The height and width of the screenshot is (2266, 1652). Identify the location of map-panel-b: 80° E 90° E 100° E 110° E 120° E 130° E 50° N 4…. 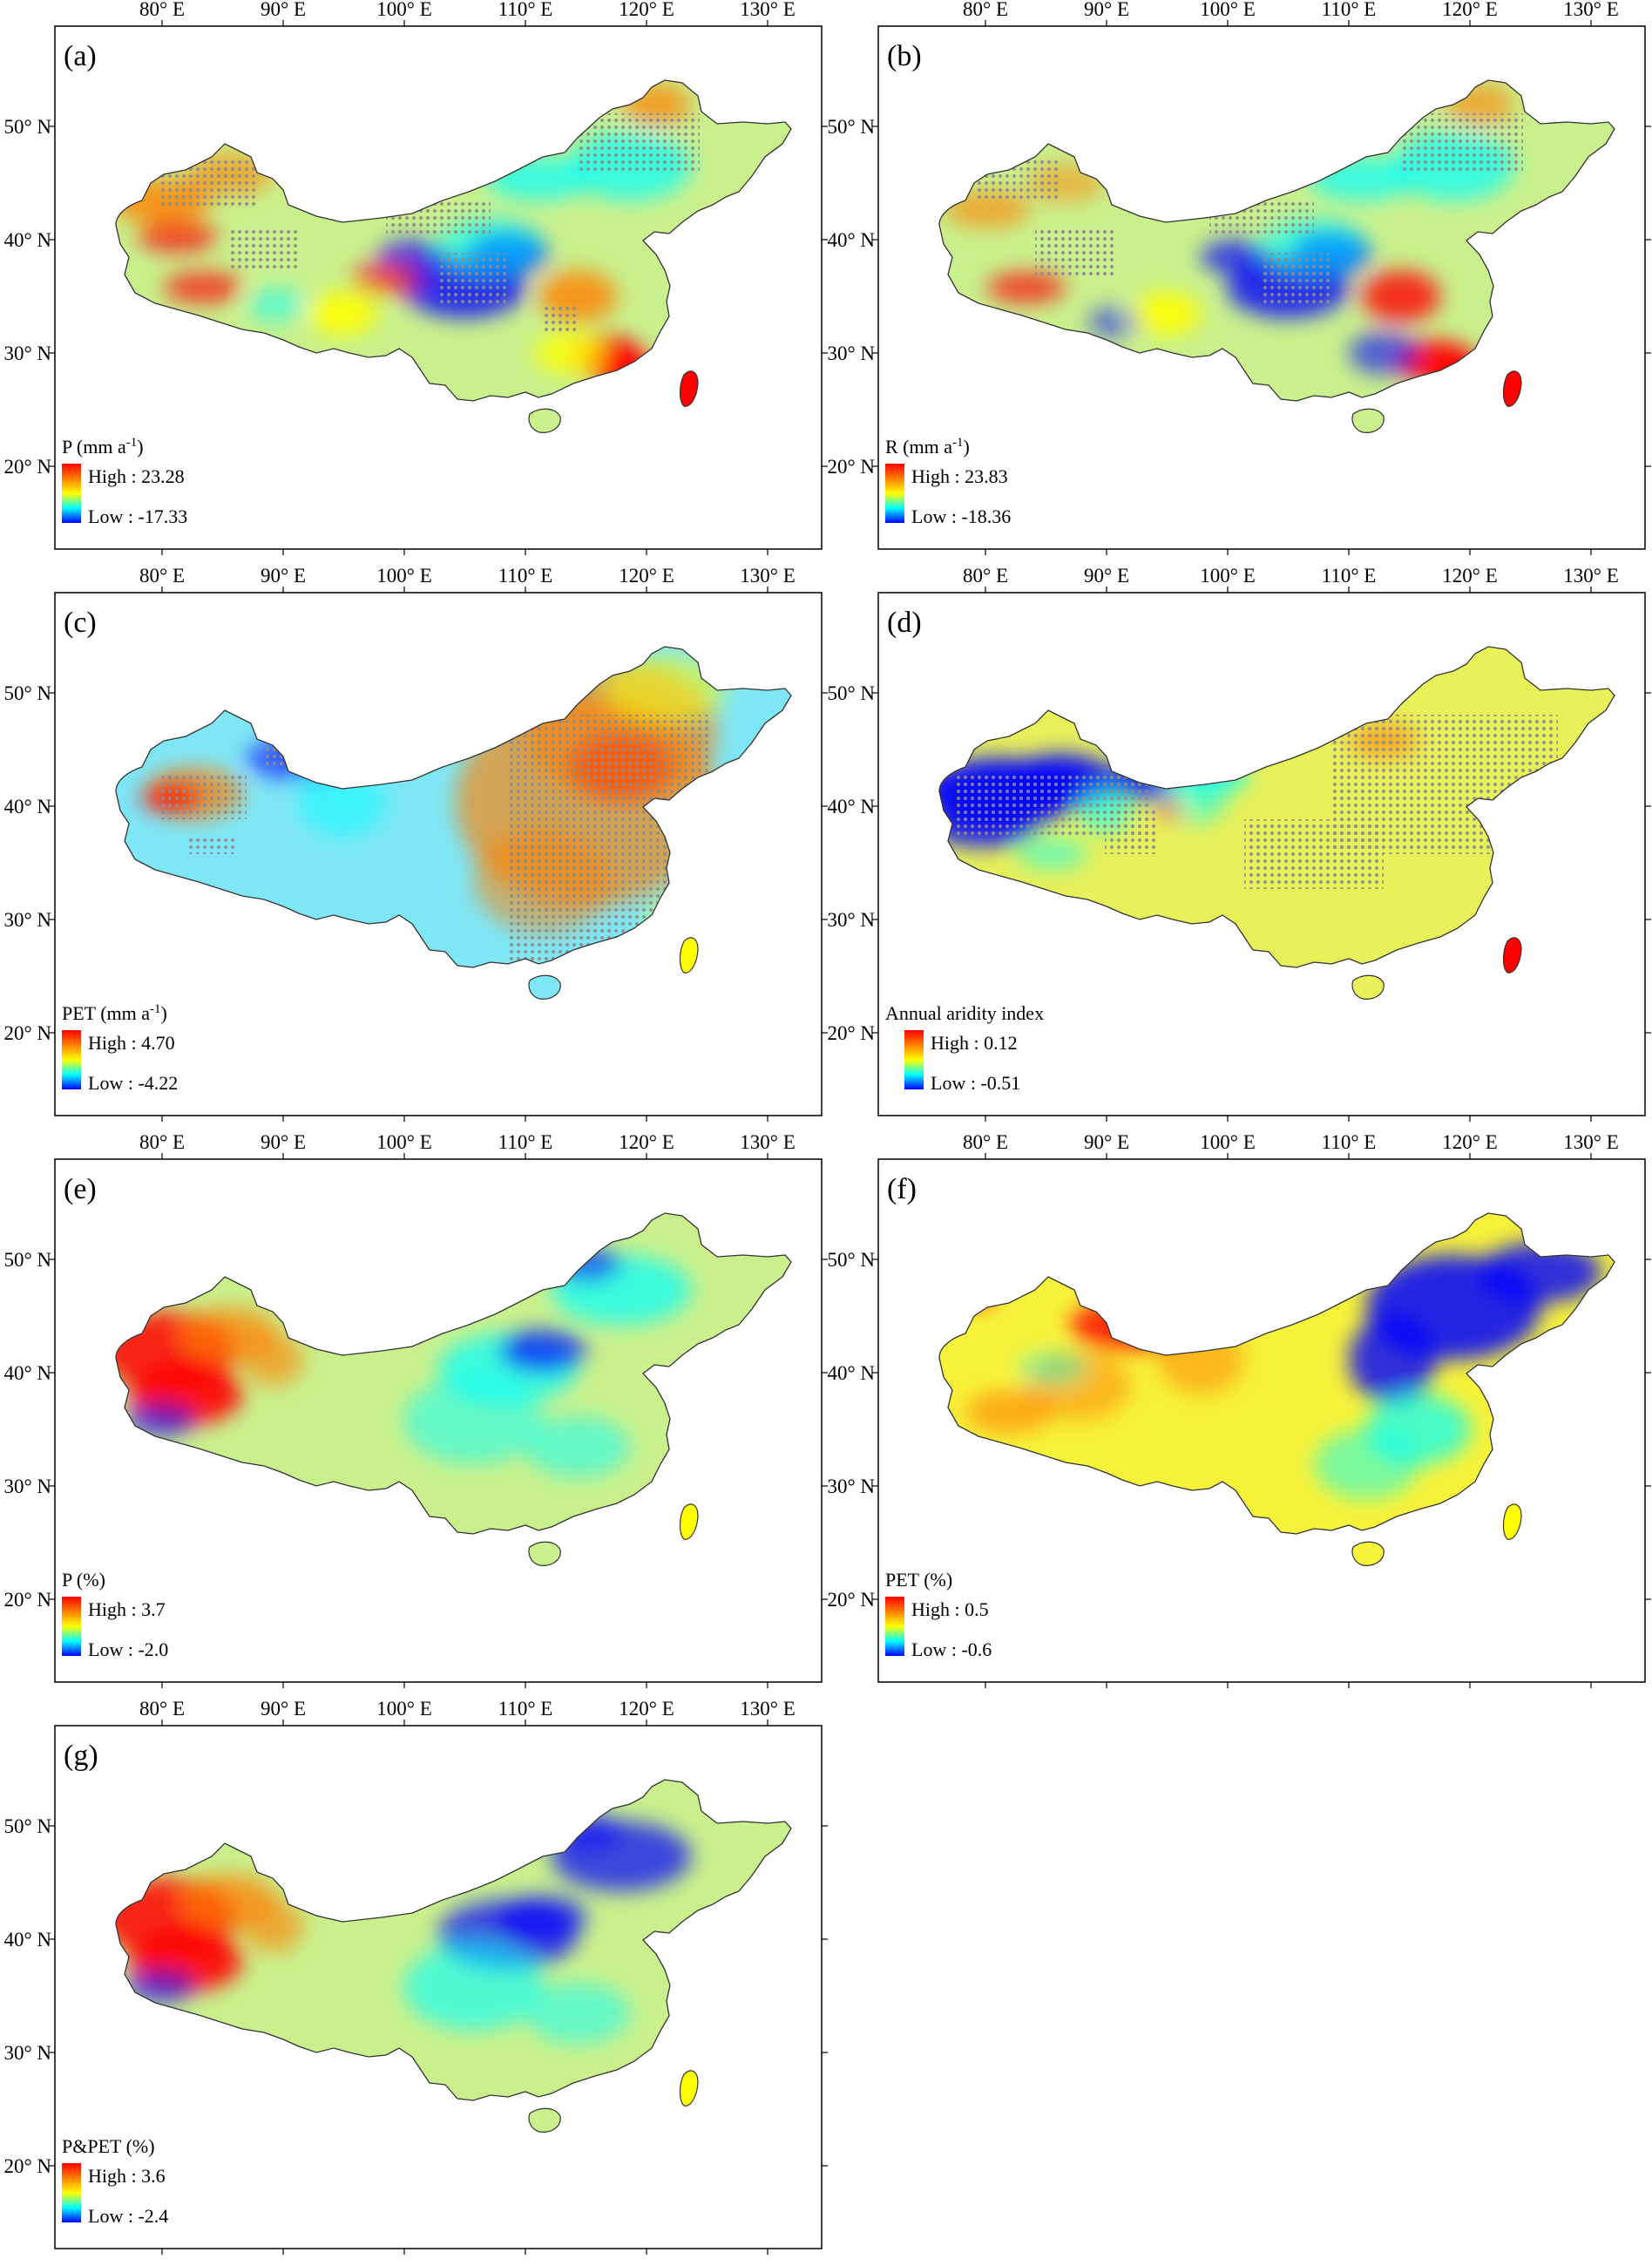
(1239, 283).